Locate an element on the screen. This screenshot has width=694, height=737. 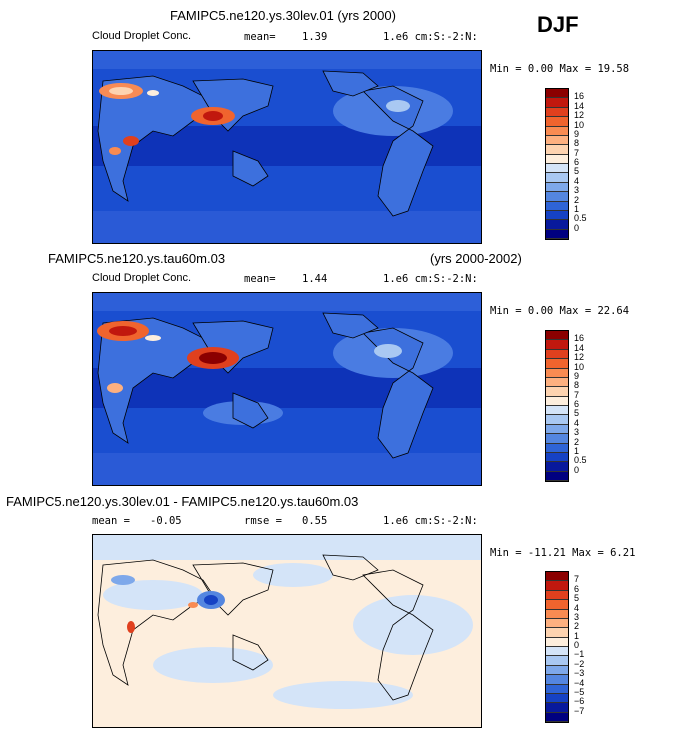
panel2-mean-label: mean= is located at coordinates (260, 279).